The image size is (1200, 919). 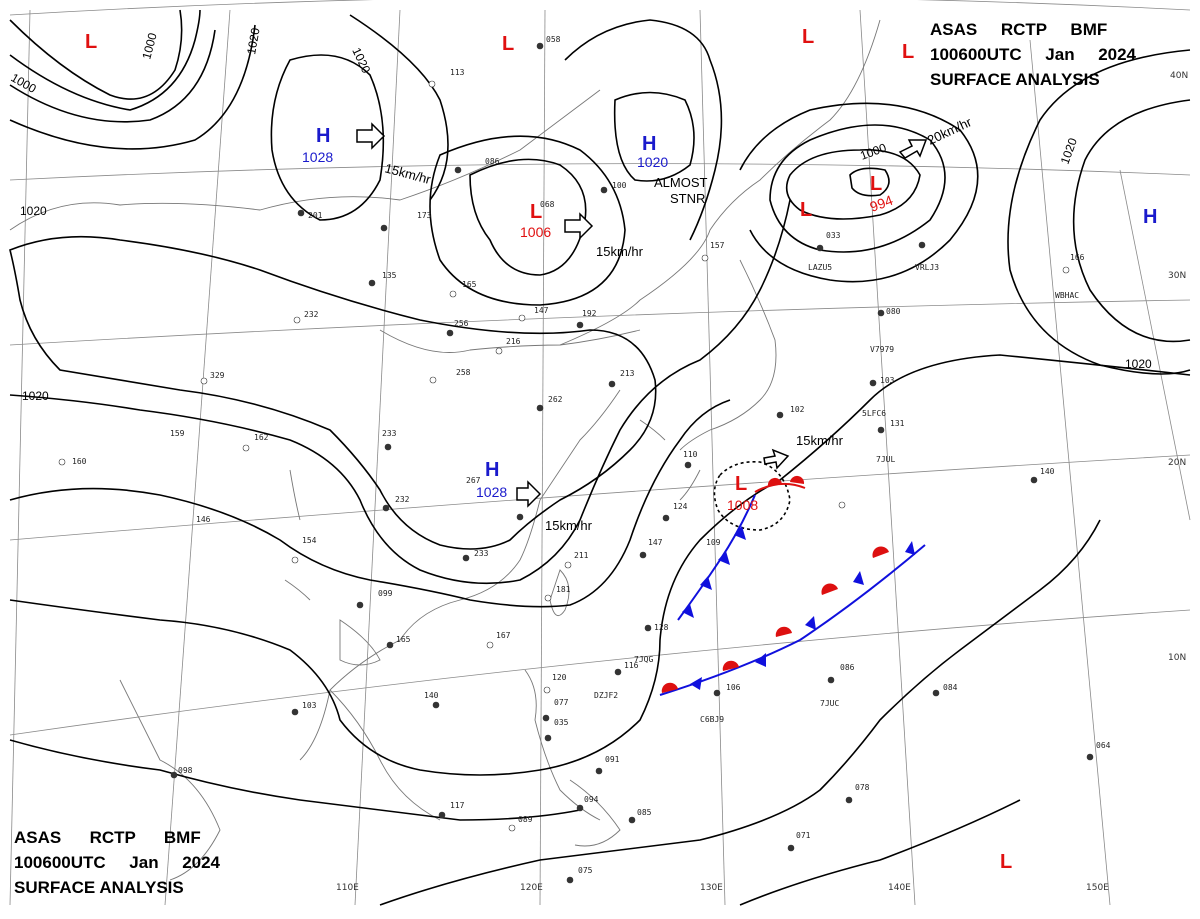 I want to click on station-id: V7979, so click(x=882, y=349).